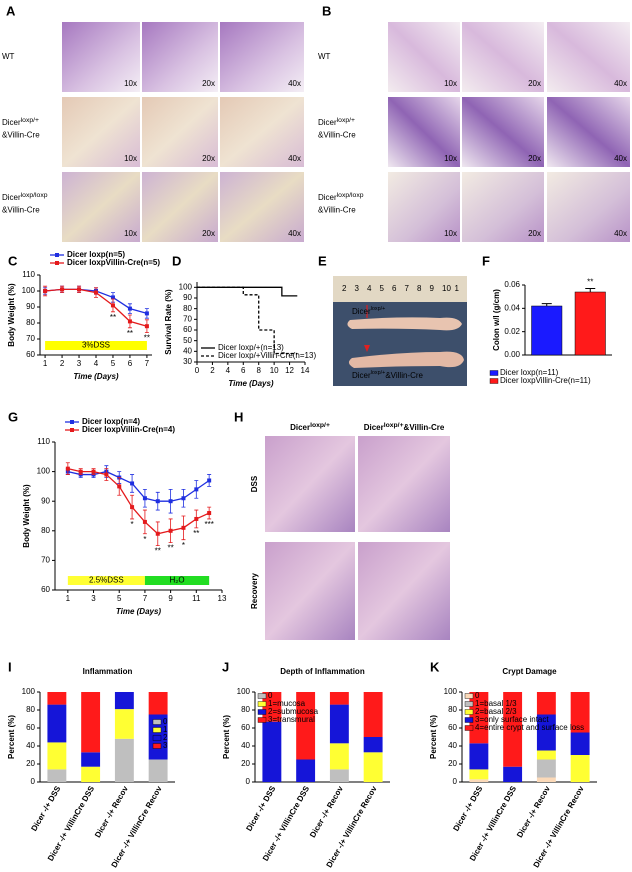 The image size is (632, 872). Describe the element at coordinates (289, 370) in the screenshot. I see `x-tick-label: 12` at that location.